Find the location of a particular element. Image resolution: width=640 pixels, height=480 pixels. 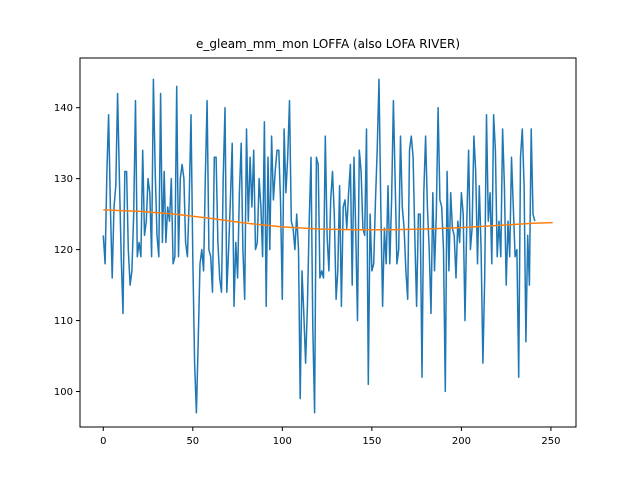

x-tick-label: 100 is located at coordinates (282, 441).